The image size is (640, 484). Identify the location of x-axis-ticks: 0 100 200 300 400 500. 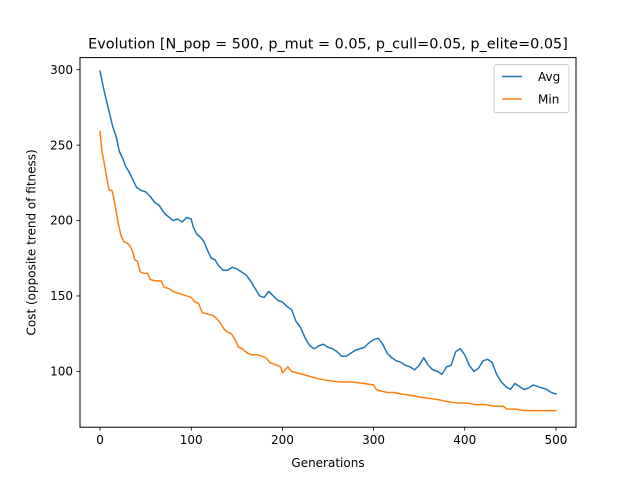
(331, 437).